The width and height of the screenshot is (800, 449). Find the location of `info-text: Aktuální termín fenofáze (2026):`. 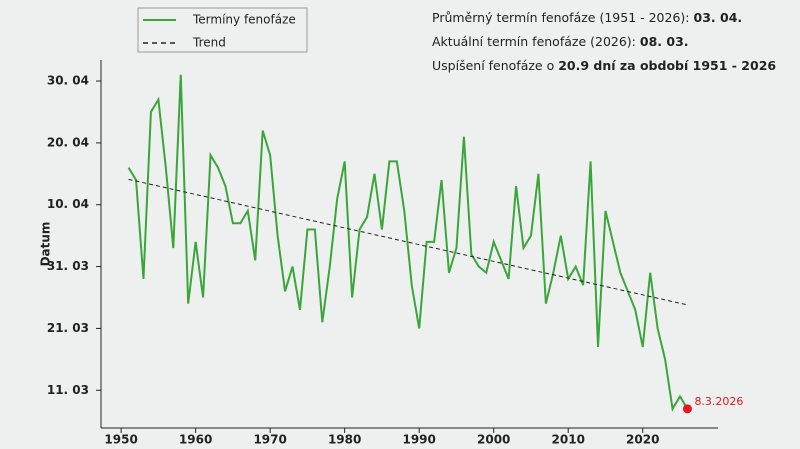

info-text: Aktuální termín fenofáze (2026): is located at coordinates (534, 41).